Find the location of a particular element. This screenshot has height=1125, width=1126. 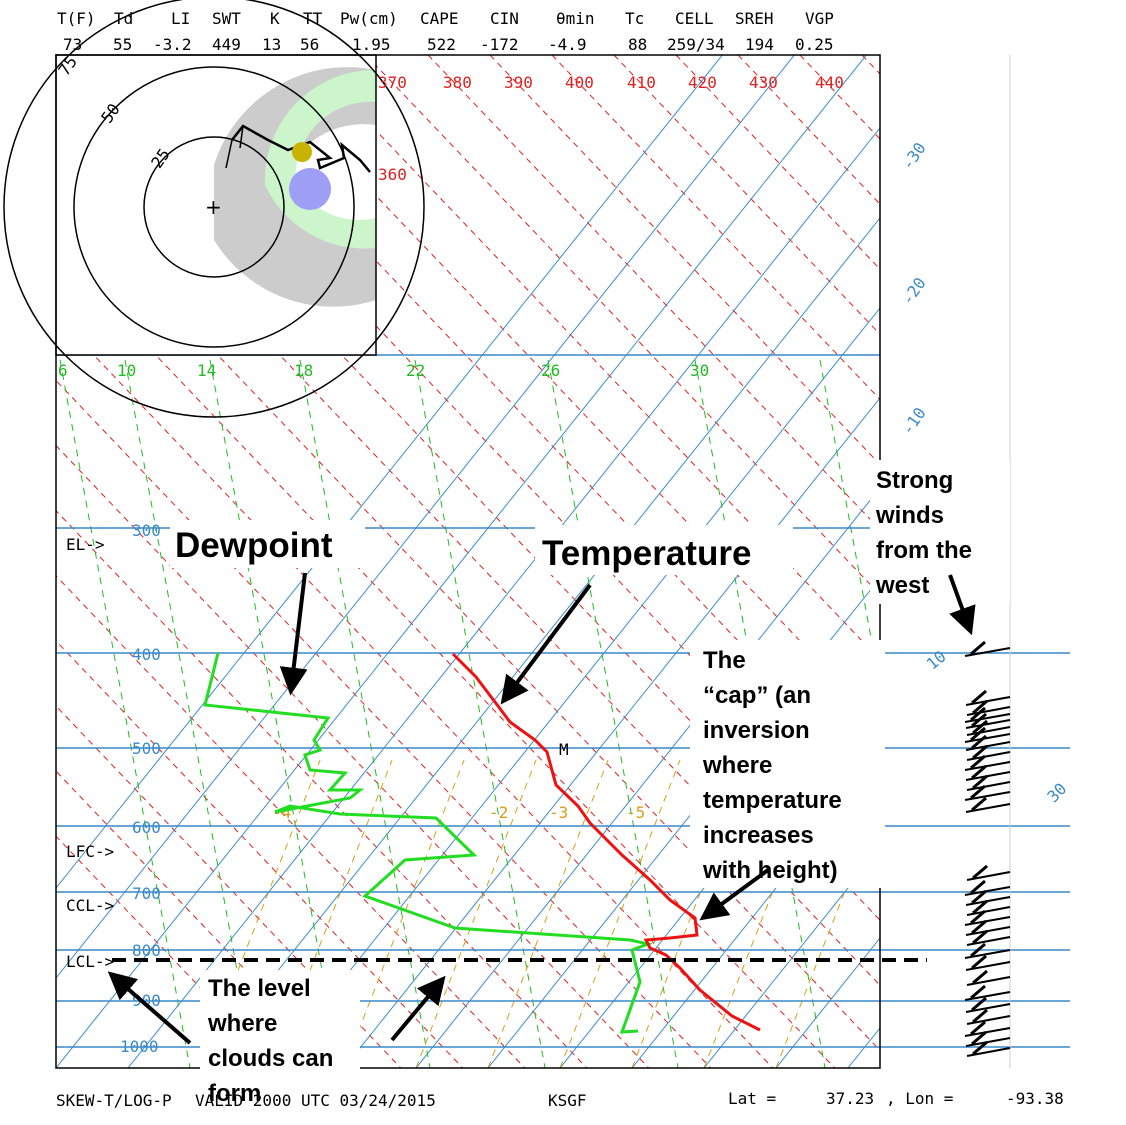

pressure-label: 600 is located at coordinates (146, 827).